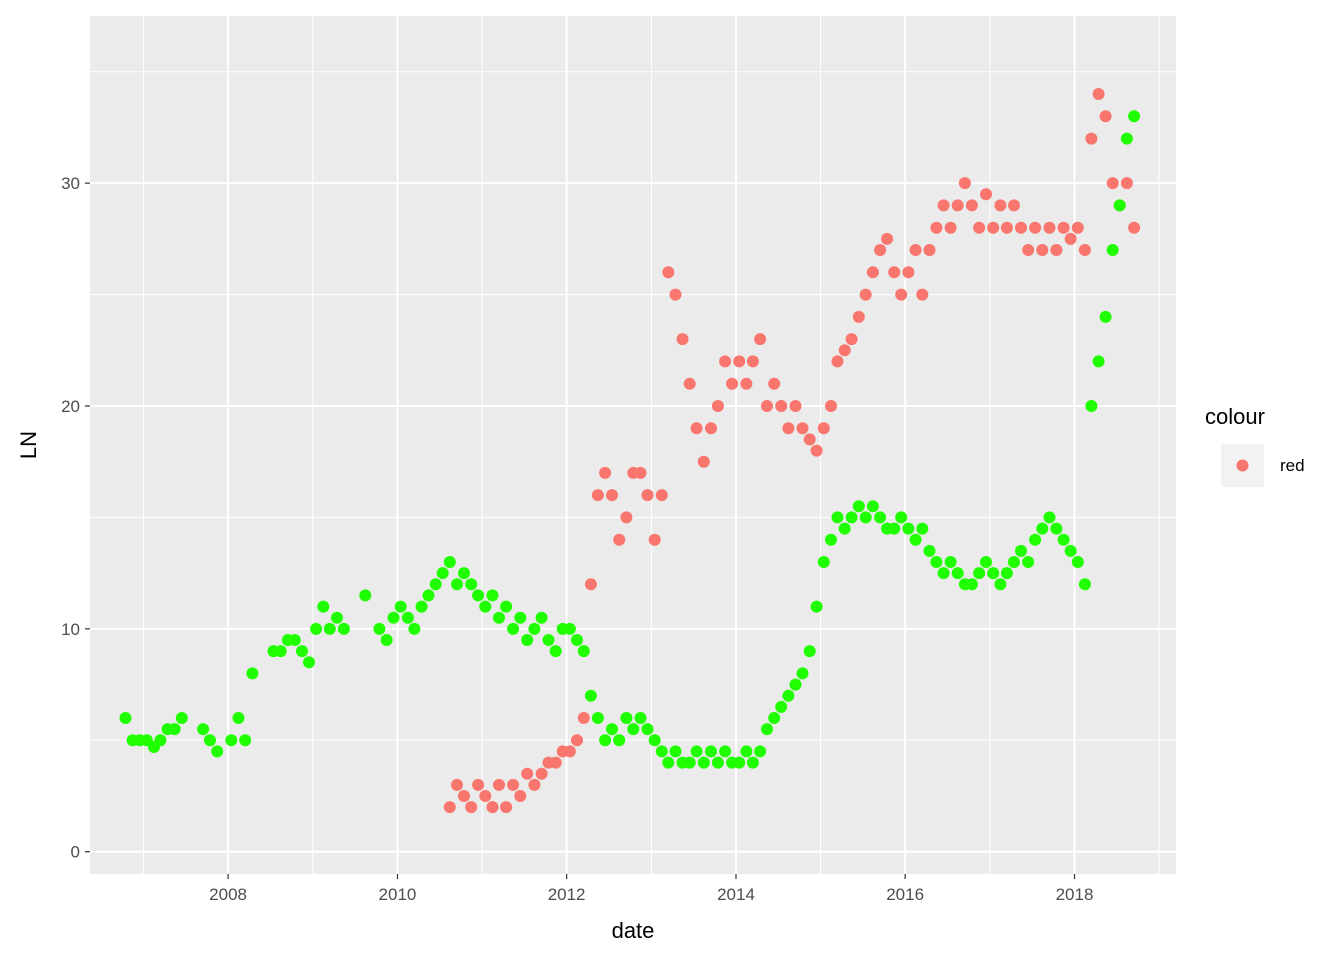  Describe the element at coordinates (1075, 894) in the screenshot. I see `x-tick-label: 2018` at that location.